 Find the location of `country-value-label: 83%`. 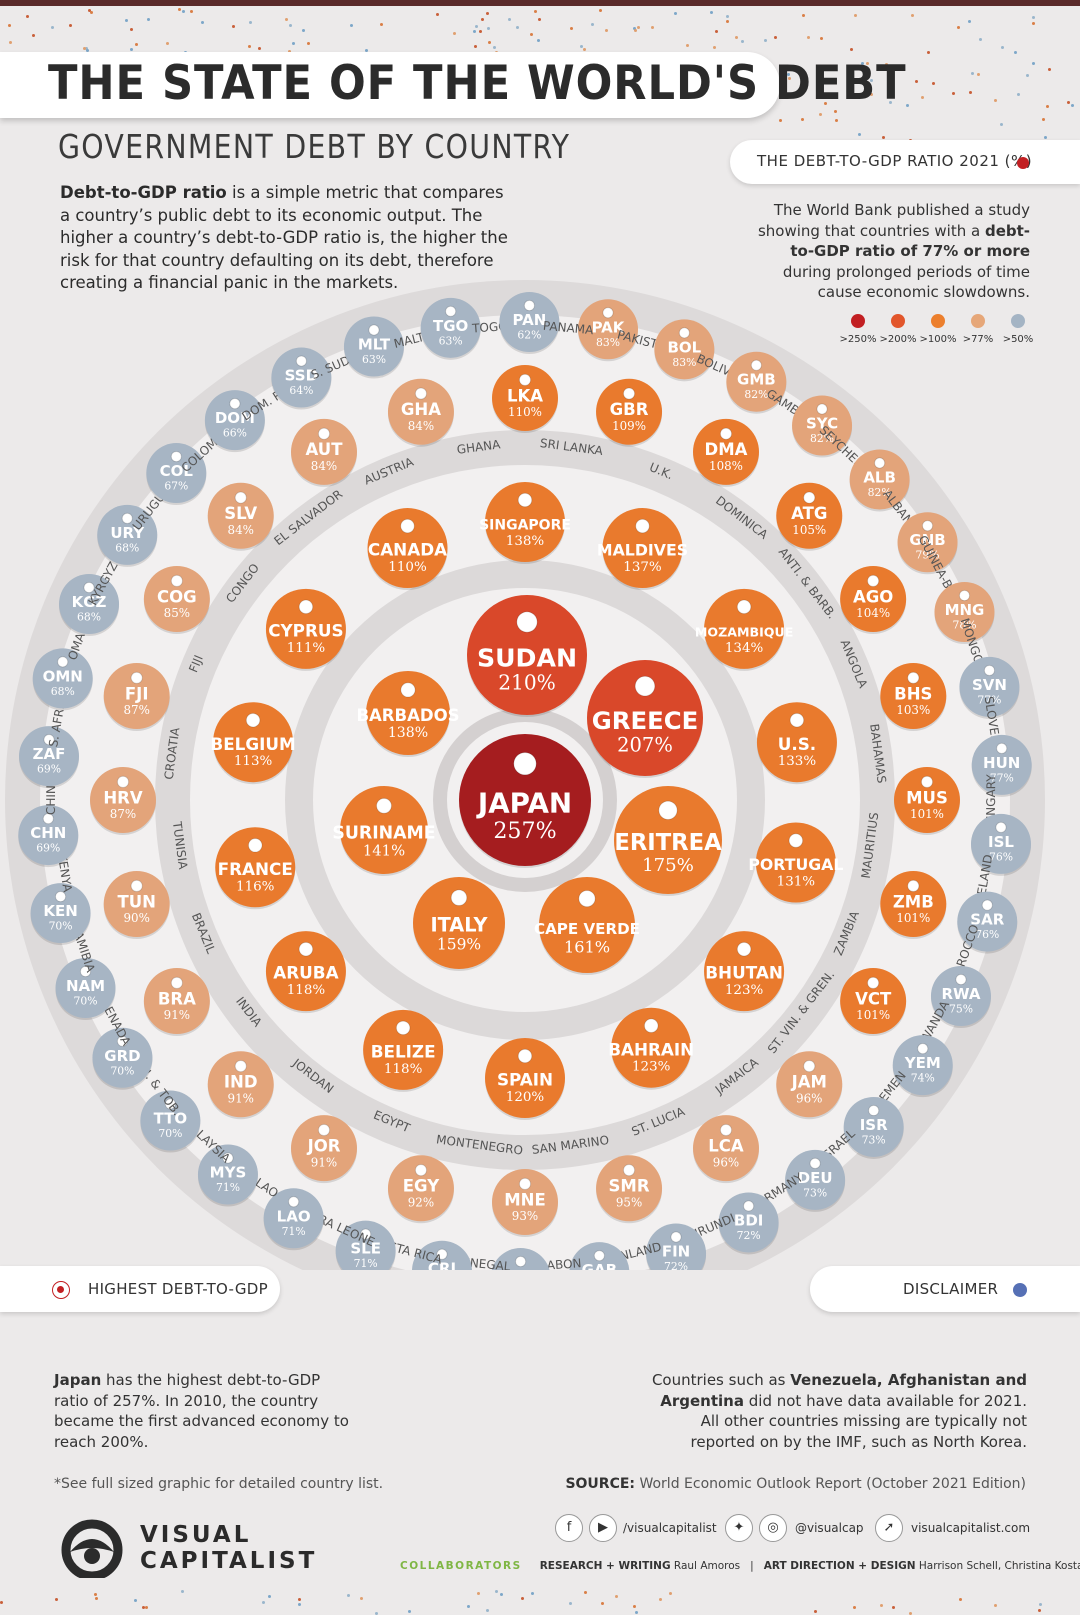

country-value-label: 83% is located at coordinates (684, 362).